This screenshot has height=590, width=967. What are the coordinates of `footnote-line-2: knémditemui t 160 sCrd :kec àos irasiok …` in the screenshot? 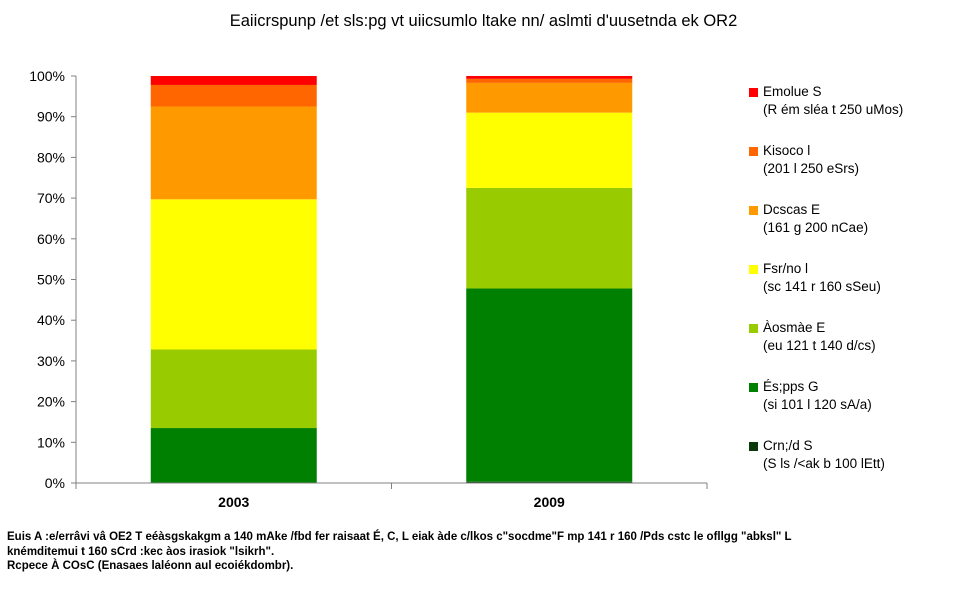 It's located at (141, 551).